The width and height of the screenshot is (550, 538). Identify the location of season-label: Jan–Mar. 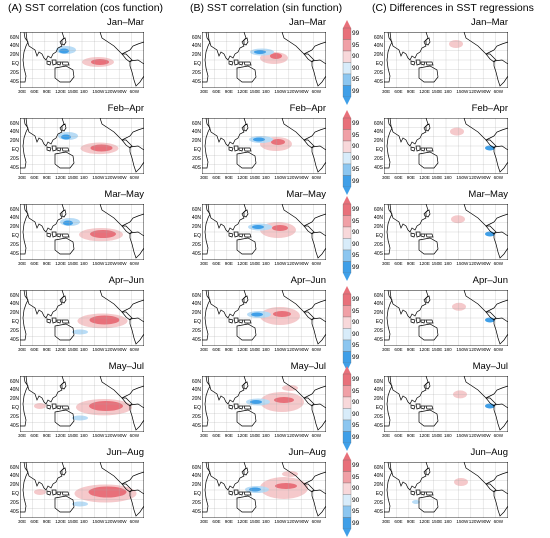
(307, 22).